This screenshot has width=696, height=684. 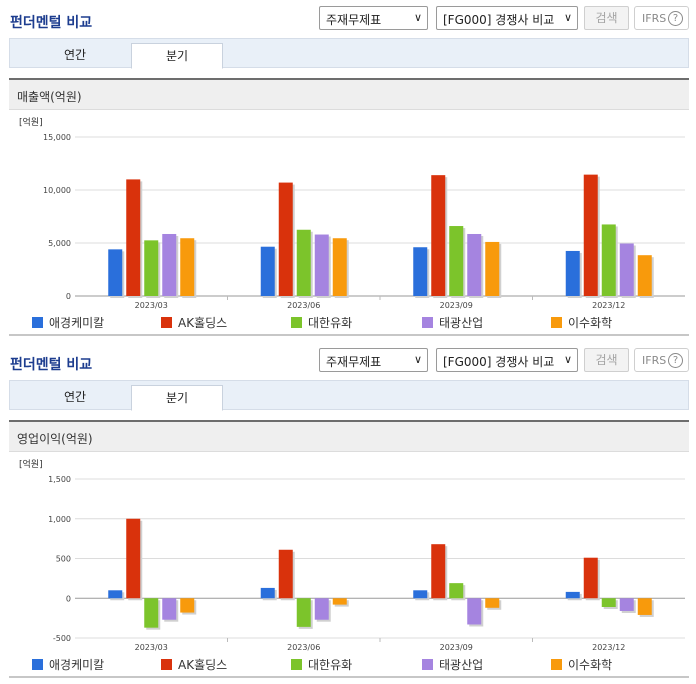 What do you see at coordinates (59, 243) in the screenshot?
I see `y-tick-label: 5,000` at bounding box center [59, 243].